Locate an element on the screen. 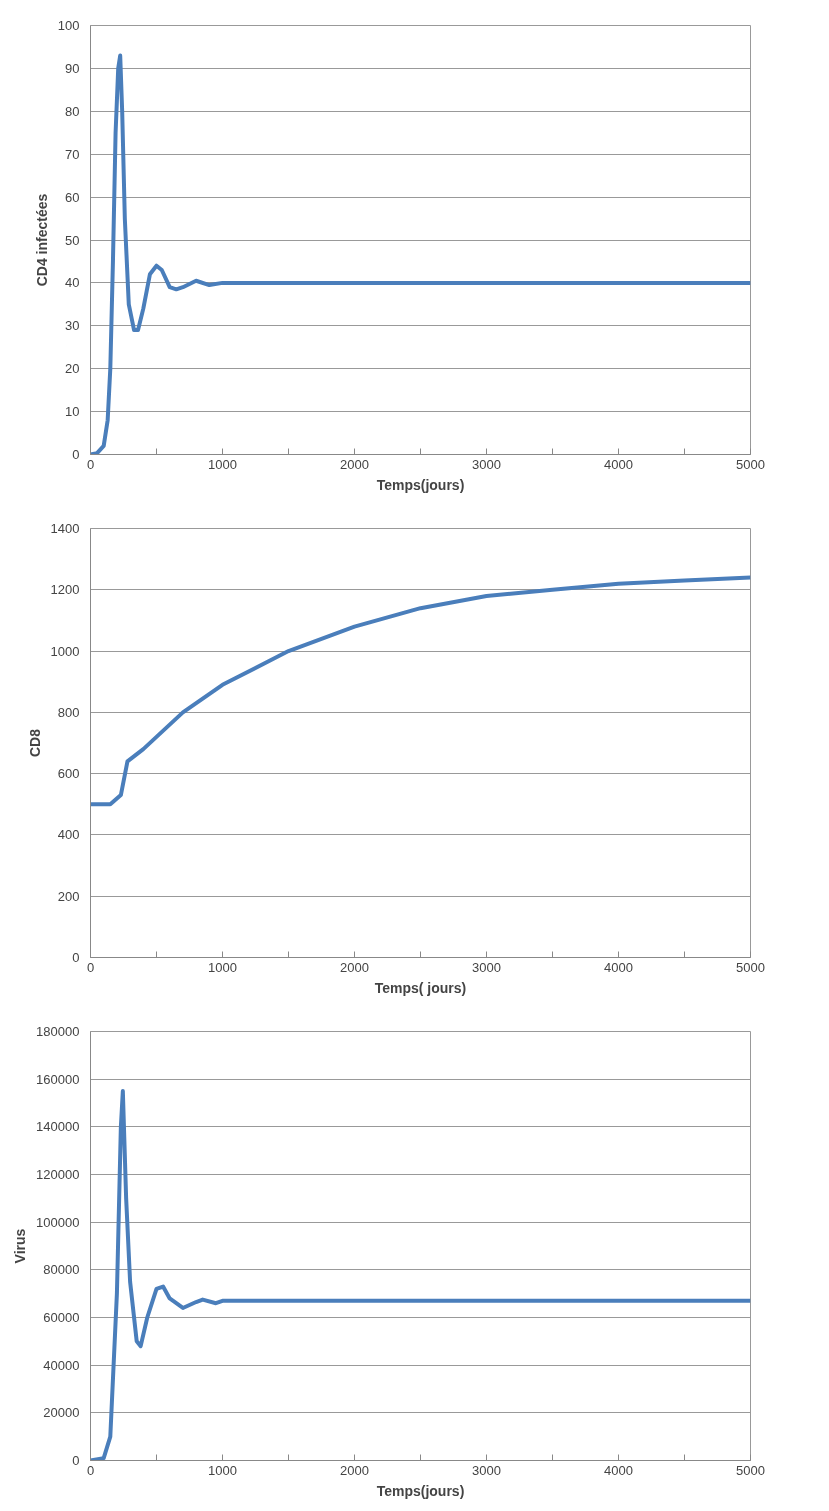 The height and width of the screenshot is (1511, 829). y-tick-label: 200 is located at coordinates (68, 896).